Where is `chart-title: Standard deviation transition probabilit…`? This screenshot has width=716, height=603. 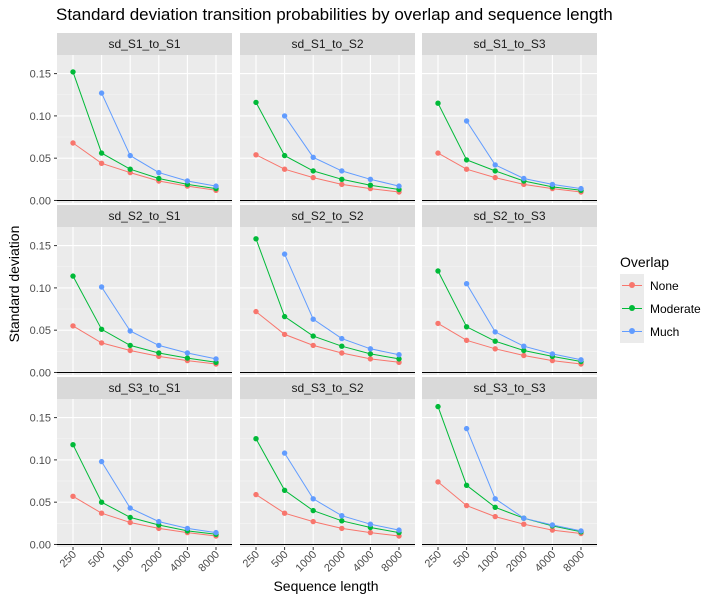 chart-title: Standard deviation transition probabilit… is located at coordinates (334, 14).